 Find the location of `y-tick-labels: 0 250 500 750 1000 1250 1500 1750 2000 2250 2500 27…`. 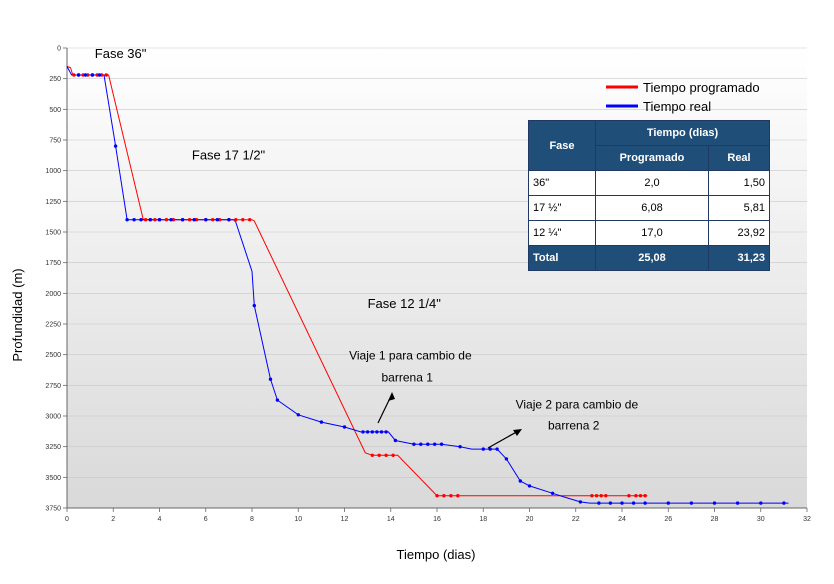

y-tick-labels: 0 250 500 750 1000 1250 1500 1750 2000 2250 2500 27… is located at coordinates (53, 279).